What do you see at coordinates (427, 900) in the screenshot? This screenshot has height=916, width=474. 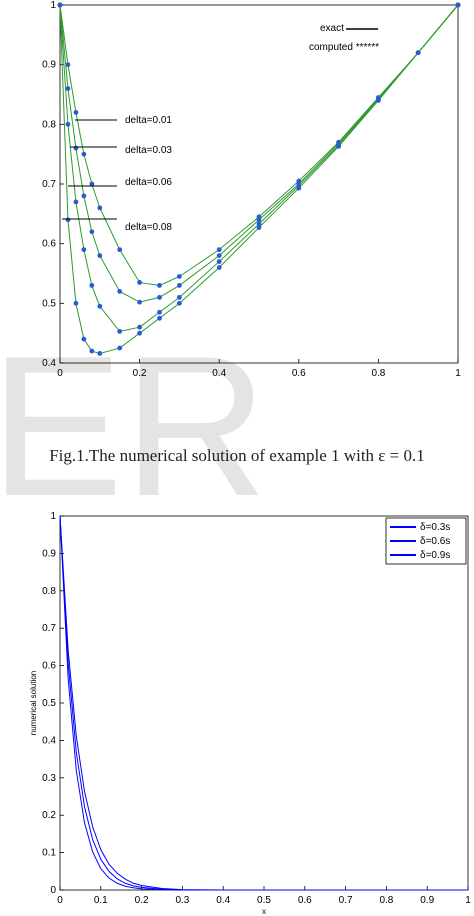 I see `x-tick-label: 0.9` at bounding box center [427, 900].